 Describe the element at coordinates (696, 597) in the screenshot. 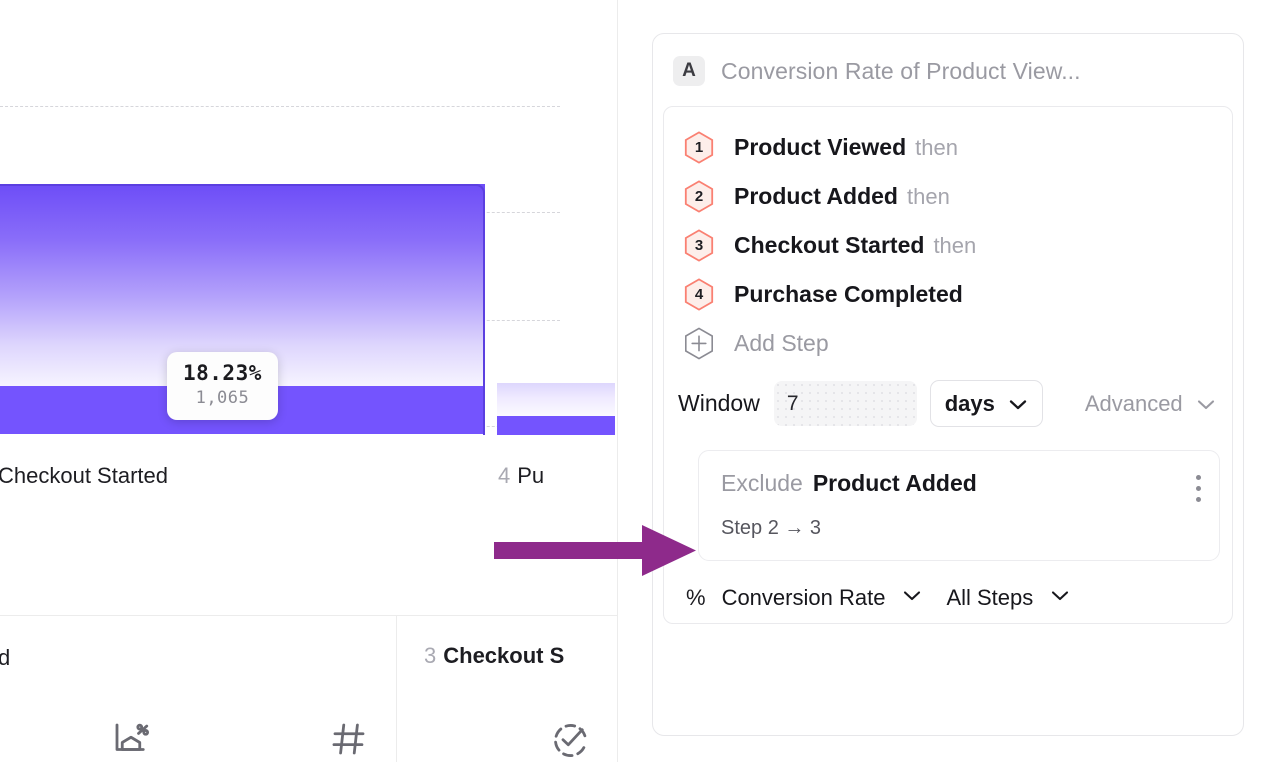

I see `percent-icon: %` at that location.